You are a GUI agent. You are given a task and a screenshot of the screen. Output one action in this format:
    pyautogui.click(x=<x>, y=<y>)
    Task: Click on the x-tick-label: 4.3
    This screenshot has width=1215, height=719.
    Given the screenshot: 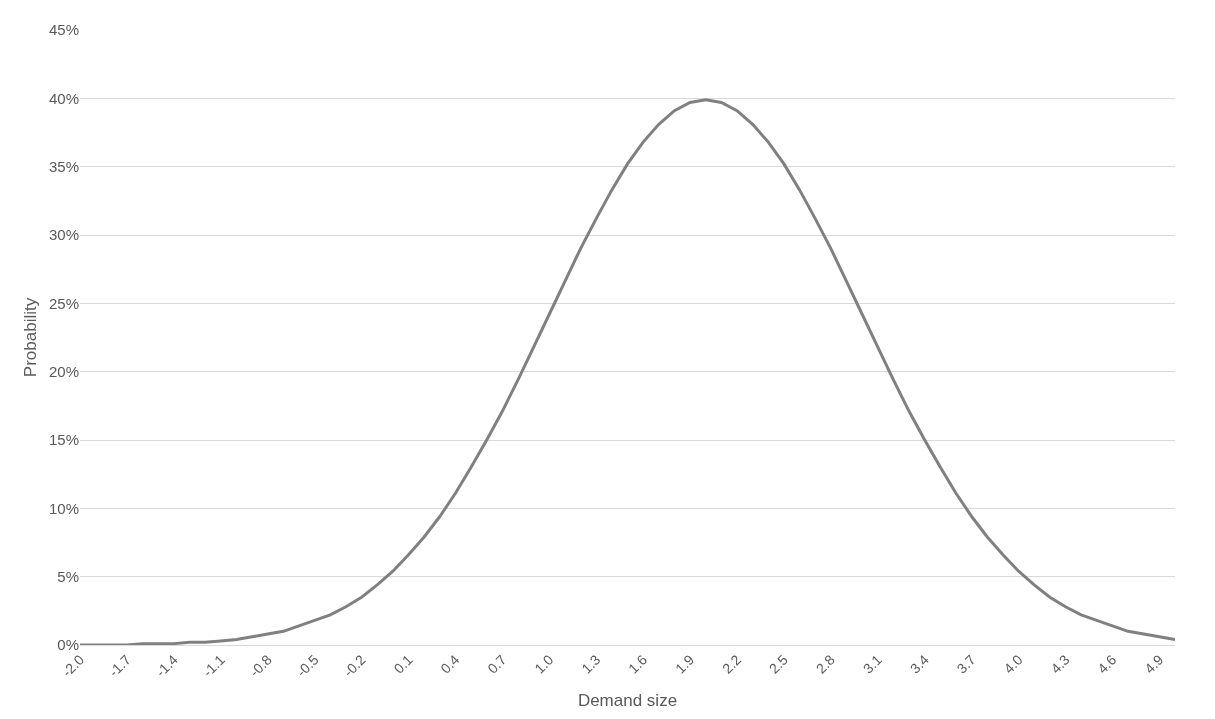 What is the action you would take?
    pyautogui.click(x=1060, y=664)
    